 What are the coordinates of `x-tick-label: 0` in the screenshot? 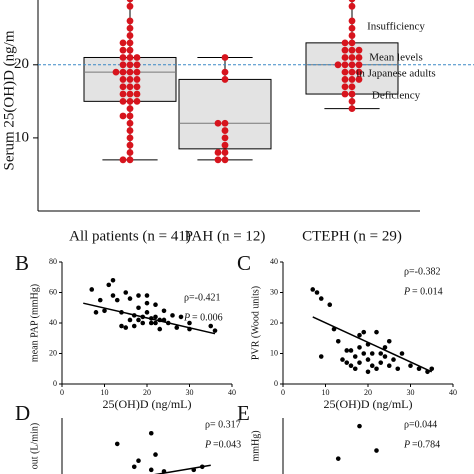 It's located at (62, 392).